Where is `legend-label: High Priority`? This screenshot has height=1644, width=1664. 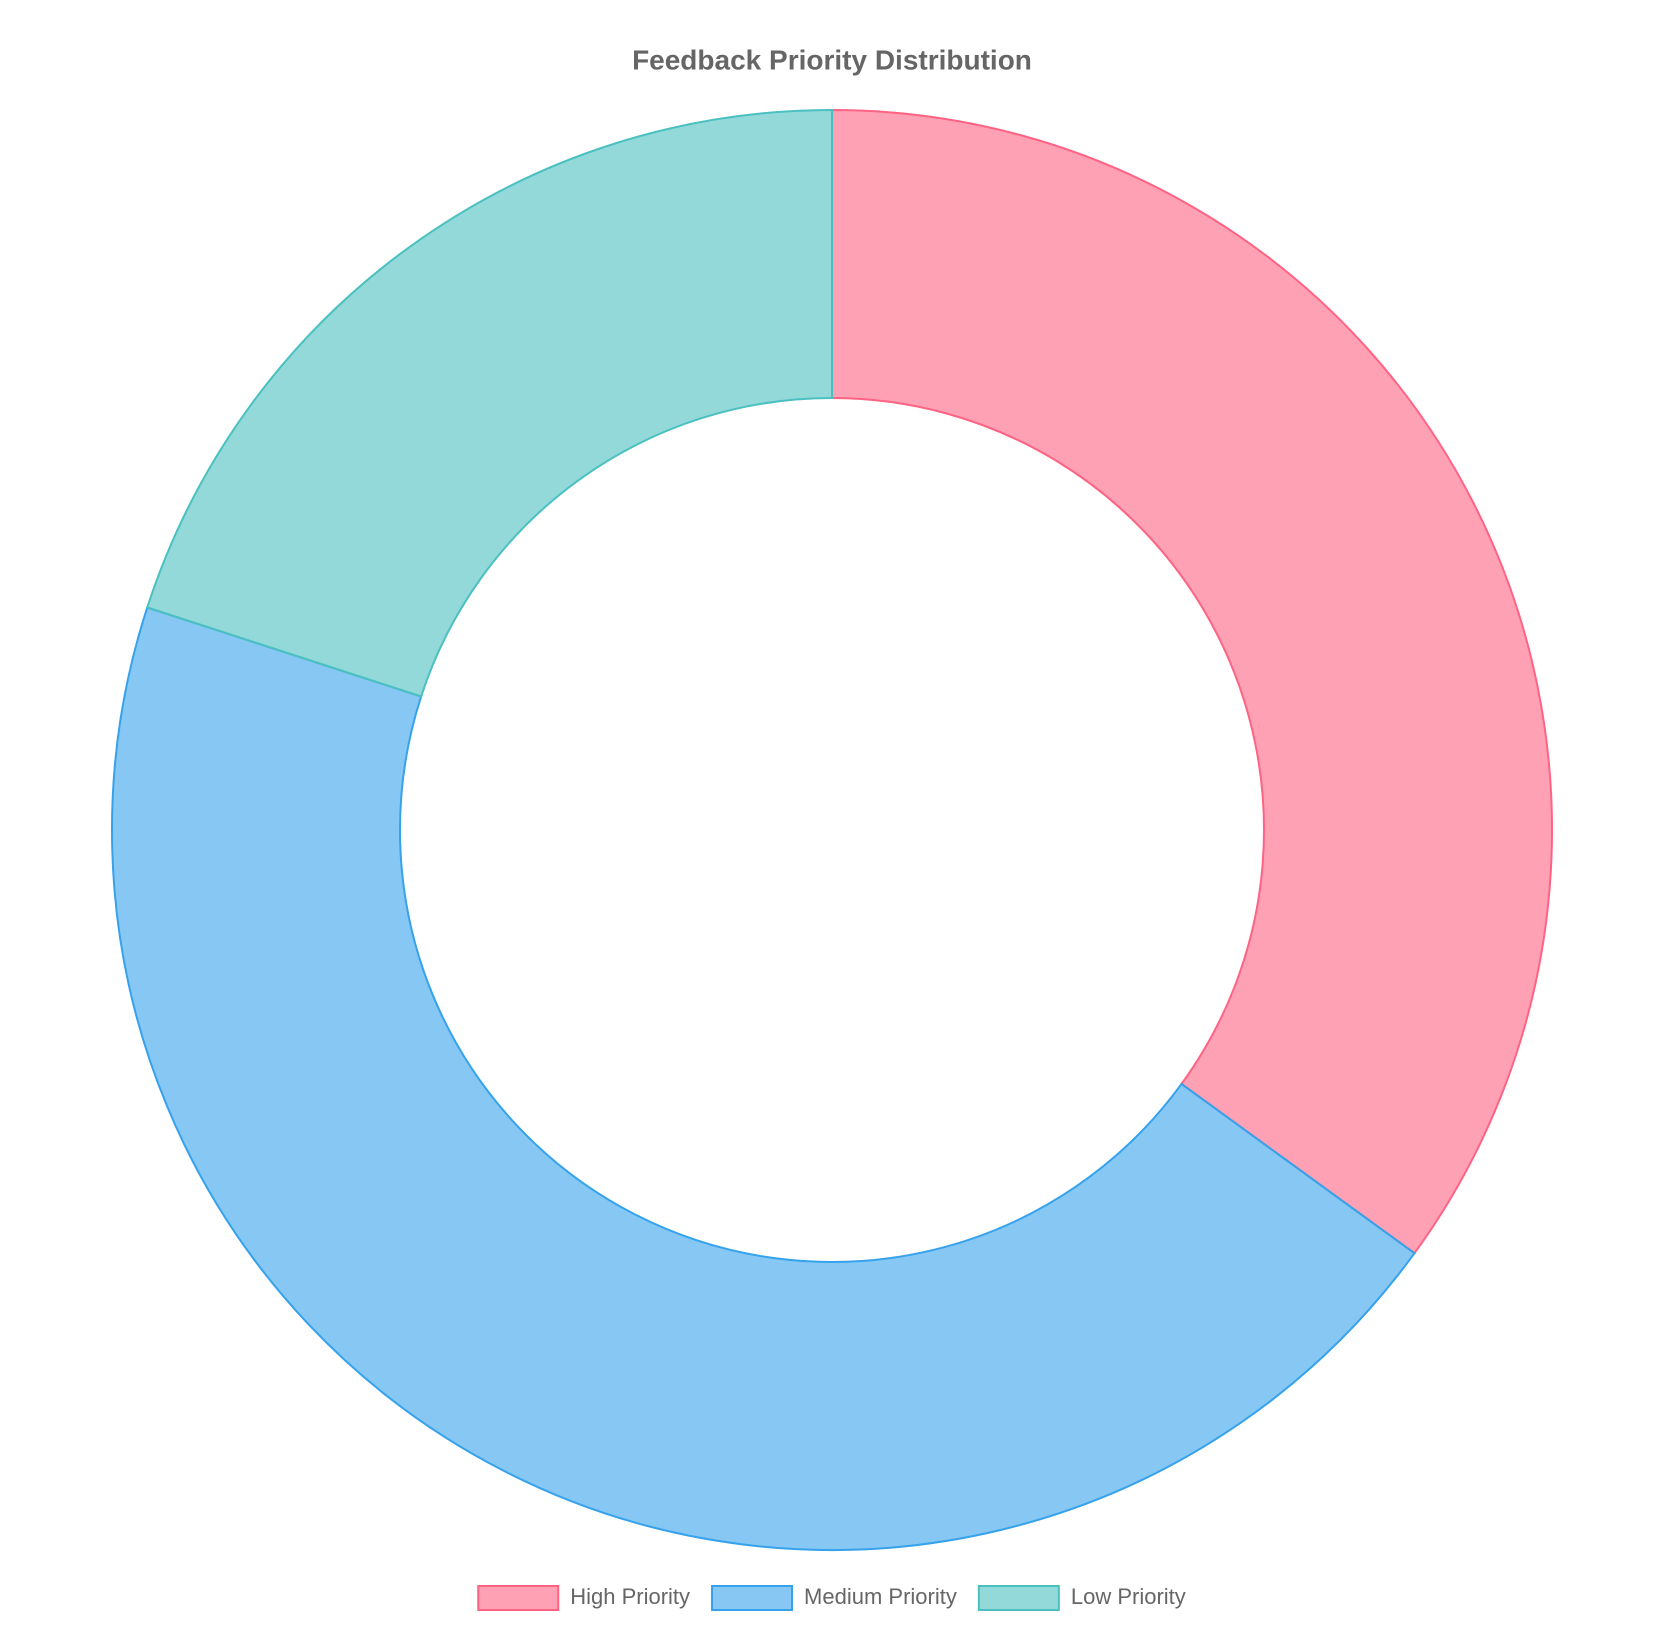
legend-label: High Priority is located at coordinates (630, 1596).